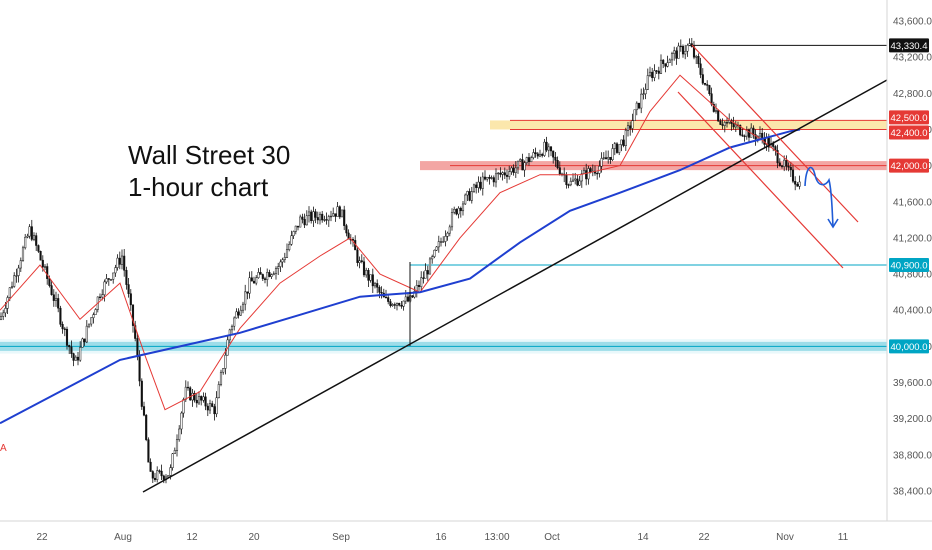 This screenshot has height=550, width=932. Describe the element at coordinates (123, 537) in the screenshot. I see `x-tick-label: Aug` at that location.